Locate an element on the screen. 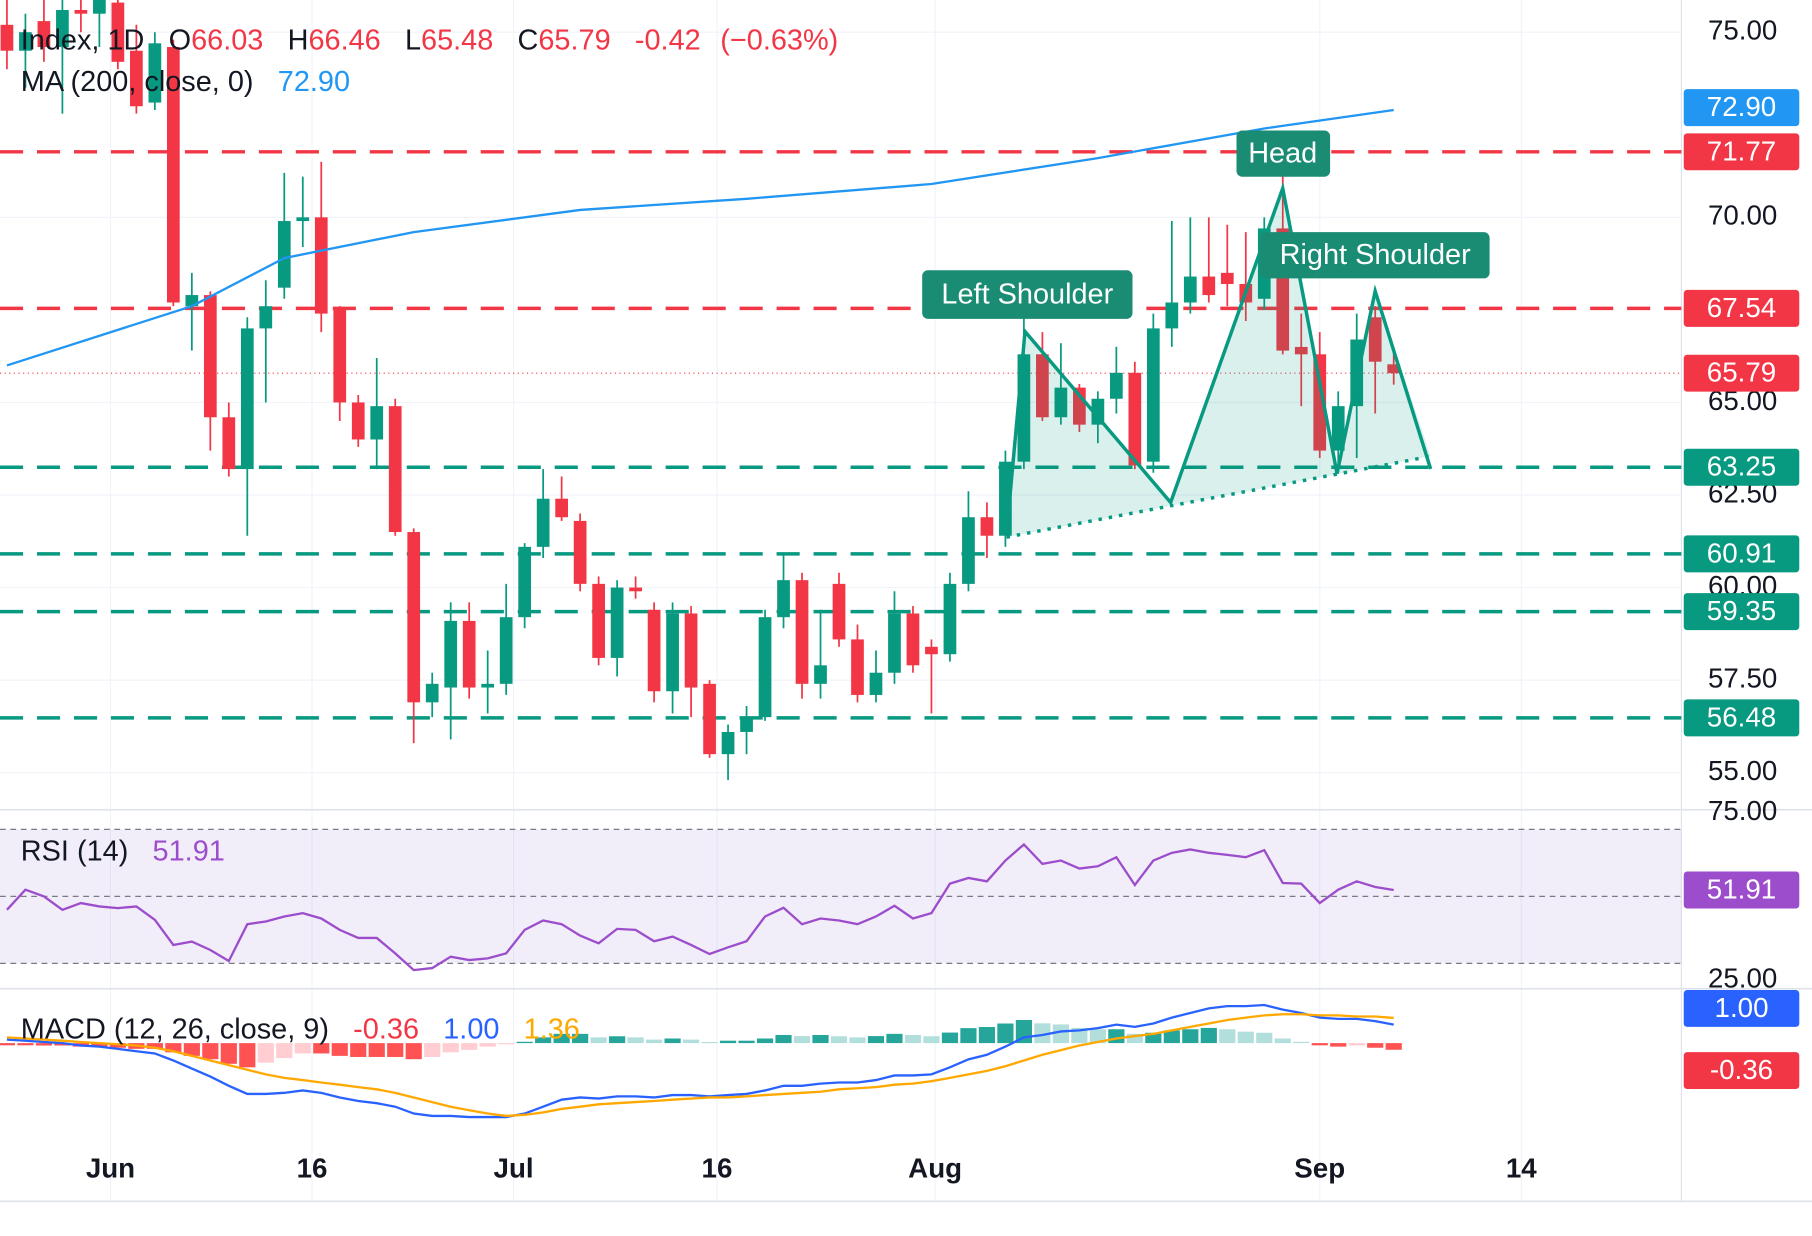 The height and width of the screenshot is (1236, 1812). symbol: Index, 1D is located at coordinates (83, 40).